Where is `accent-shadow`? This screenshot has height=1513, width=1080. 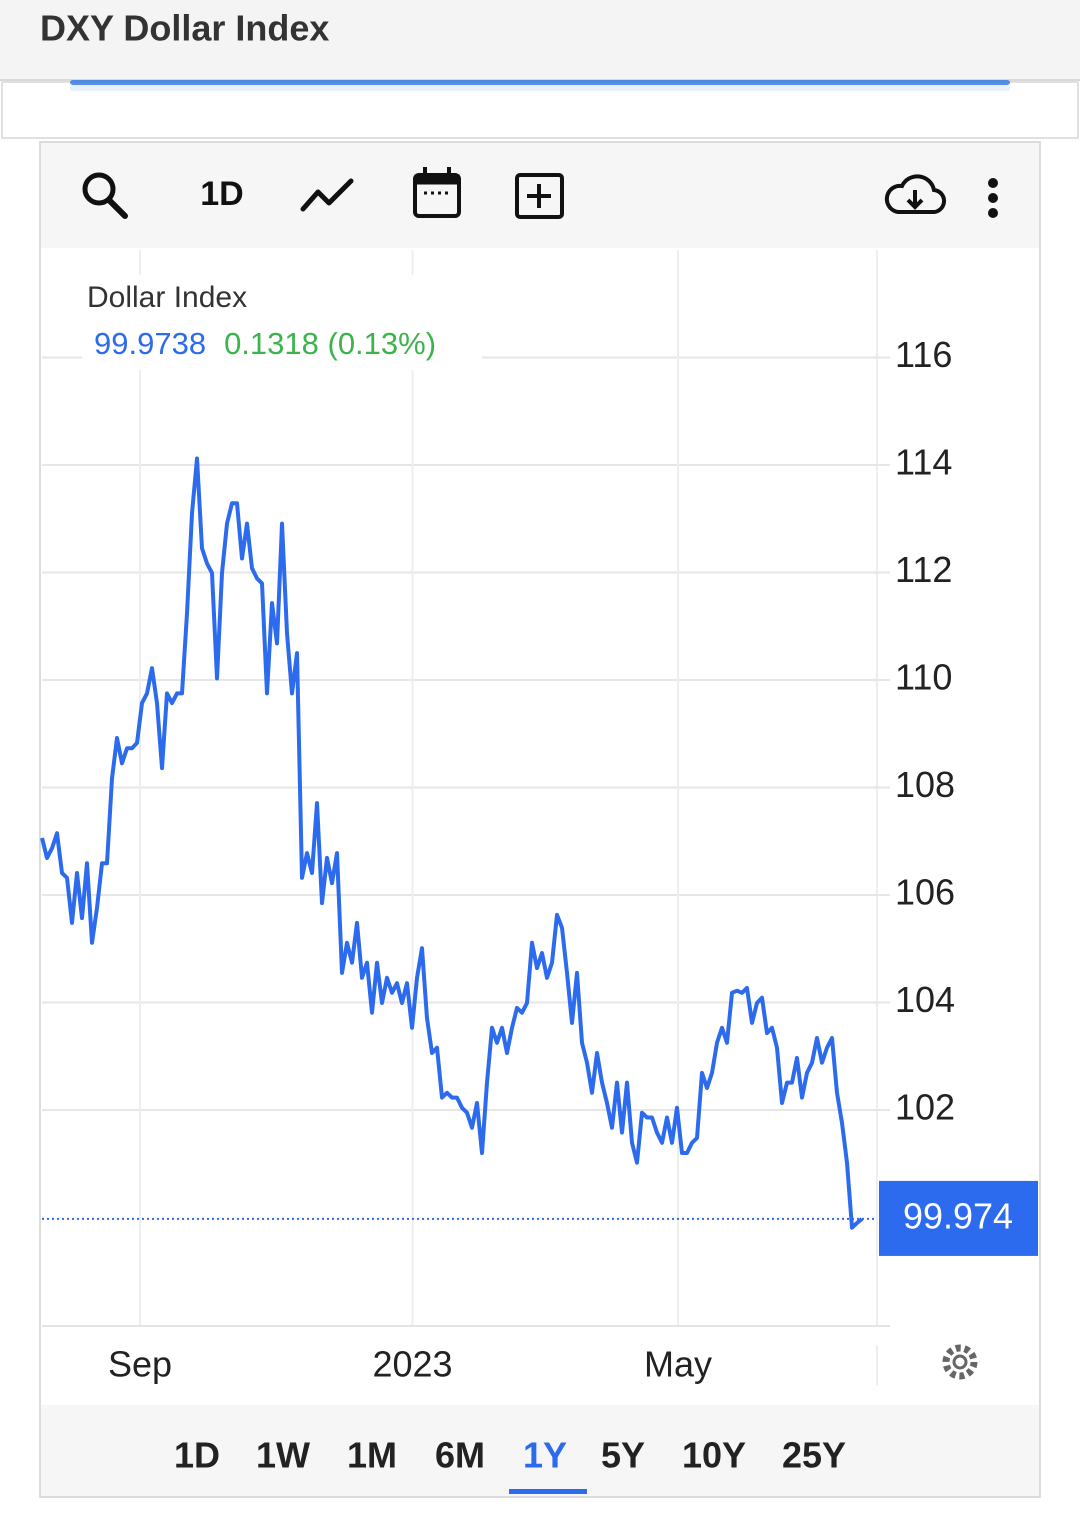
accent-shadow is located at coordinates (540, 88).